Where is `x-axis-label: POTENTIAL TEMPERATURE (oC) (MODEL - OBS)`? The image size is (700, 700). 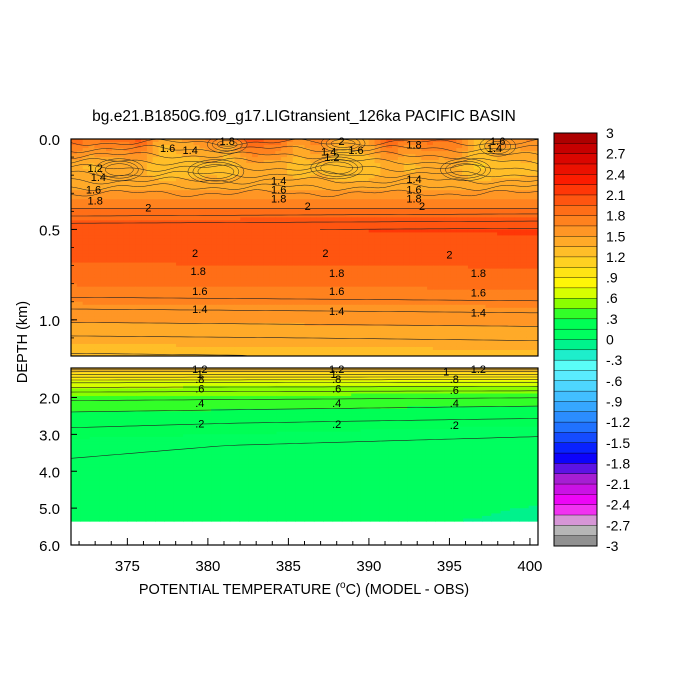
x-axis-label: POTENTIAL TEMPERATURE (oC) (MODEL - OBS) is located at coordinates (304, 589).